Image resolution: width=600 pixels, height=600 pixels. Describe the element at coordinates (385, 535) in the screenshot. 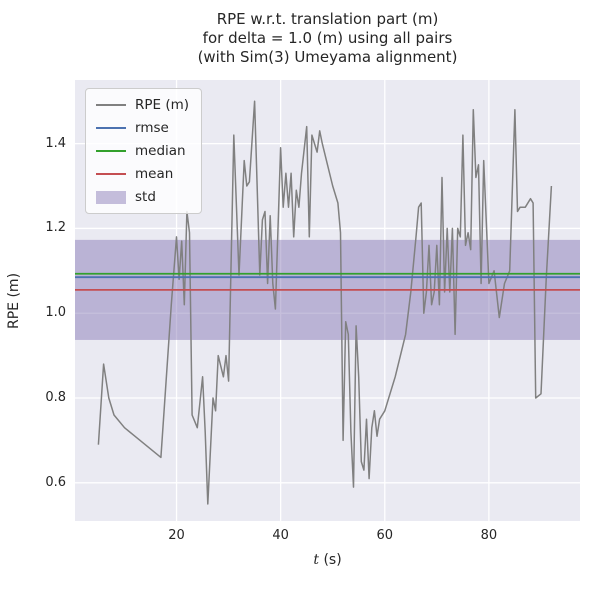

I see `x-tick-label: 60` at that location.